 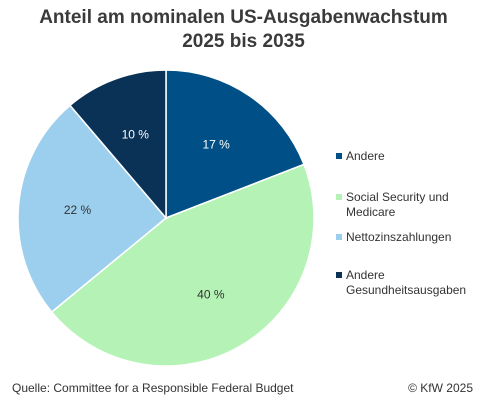 What do you see at coordinates (440, 388) in the screenshot?
I see `copyright-note: © KfW 2025` at bounding box center [440, 388].